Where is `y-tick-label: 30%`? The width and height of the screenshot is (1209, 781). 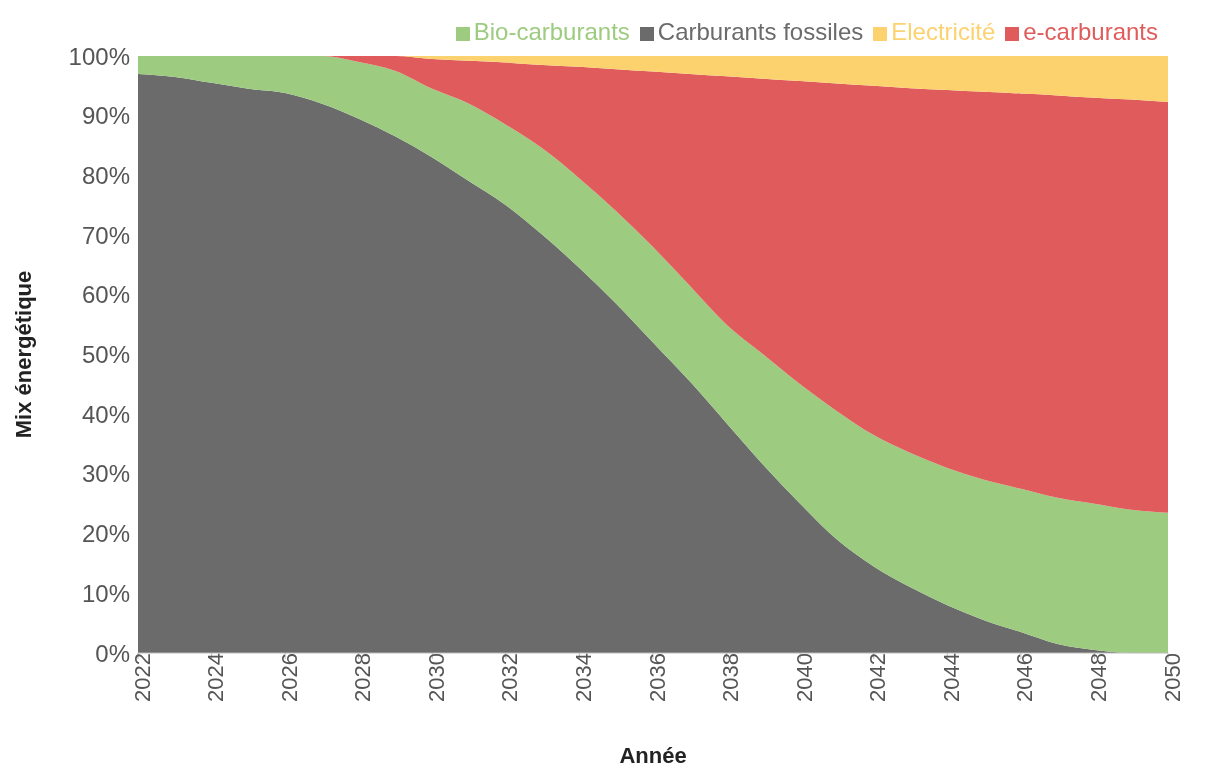 y-tick-label: 30% is located at coordinates (105, 474).